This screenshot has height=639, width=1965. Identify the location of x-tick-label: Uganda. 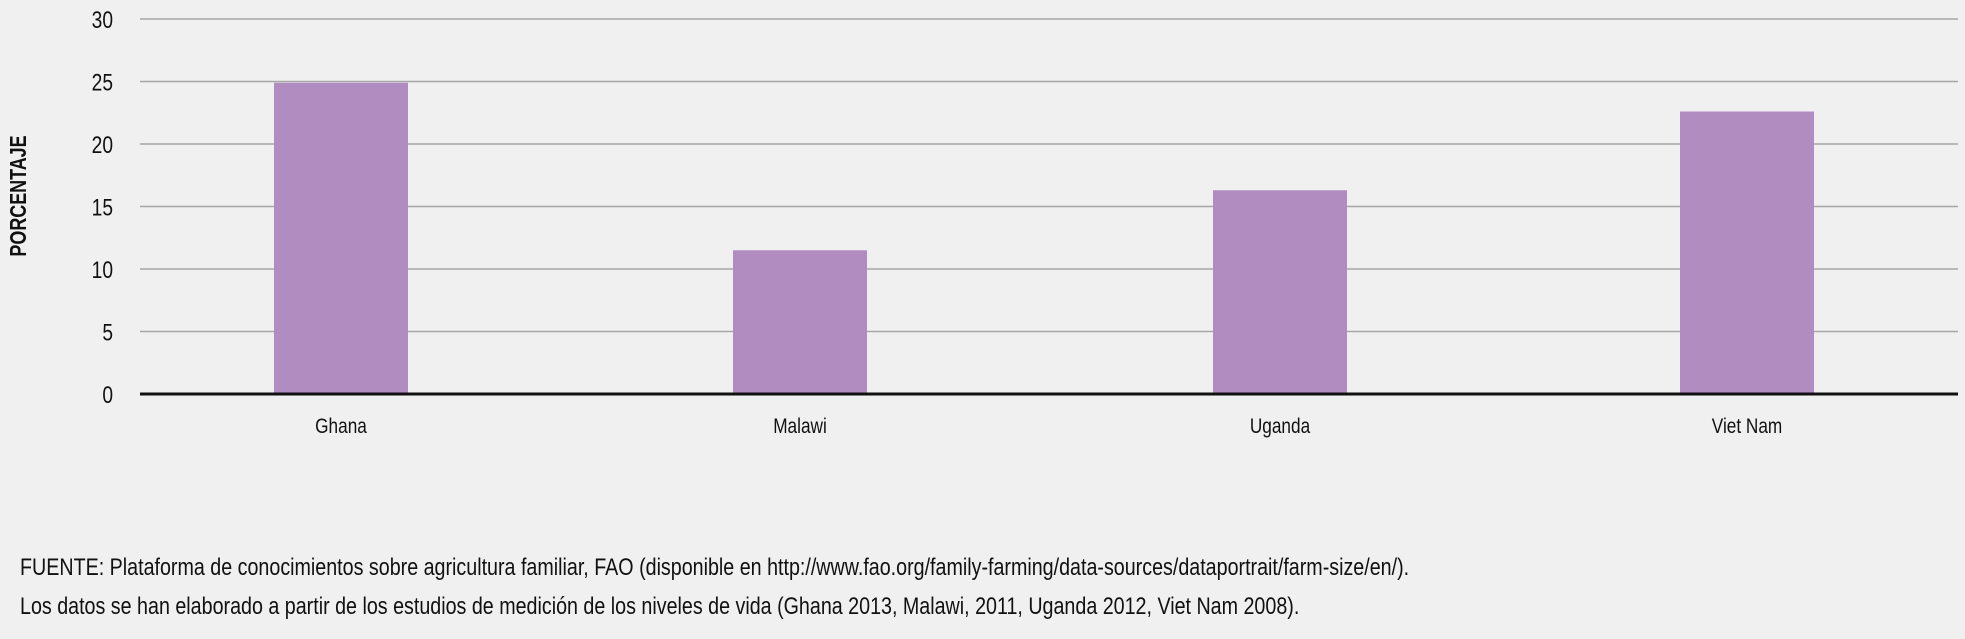
(1280, 427).